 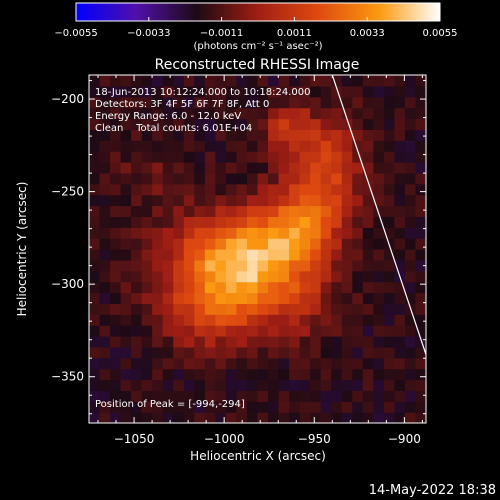 What do you see at coordinates (257, 46) in the screenshot?
I see `colorbar-unit-label: (photons cm⁻² s⁻¹ asec⁻²)` at bounding box center [257, 46].